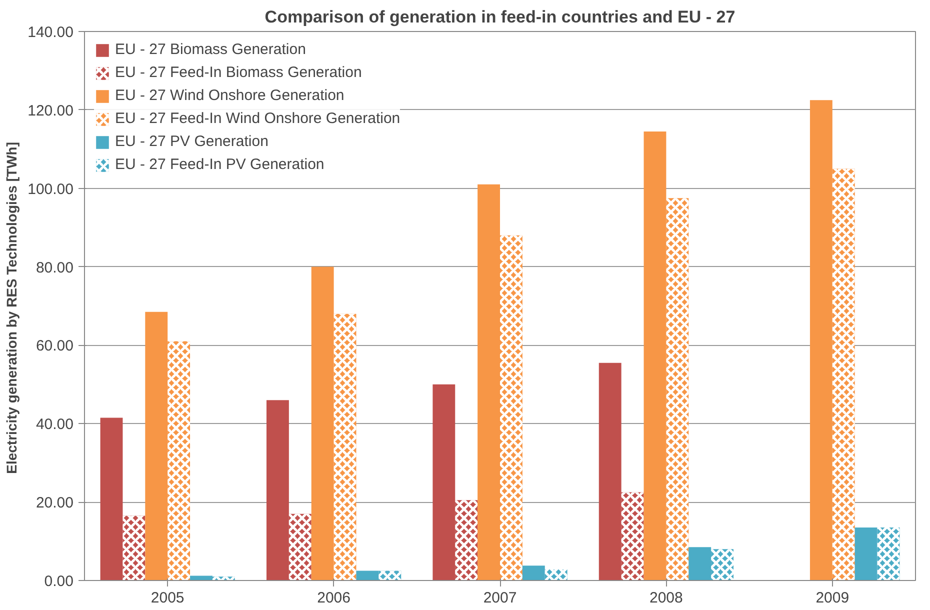 The width and height of the screenshot is (930, 610). I want to click on y-tick-label: 0.00, so click(59, 581).